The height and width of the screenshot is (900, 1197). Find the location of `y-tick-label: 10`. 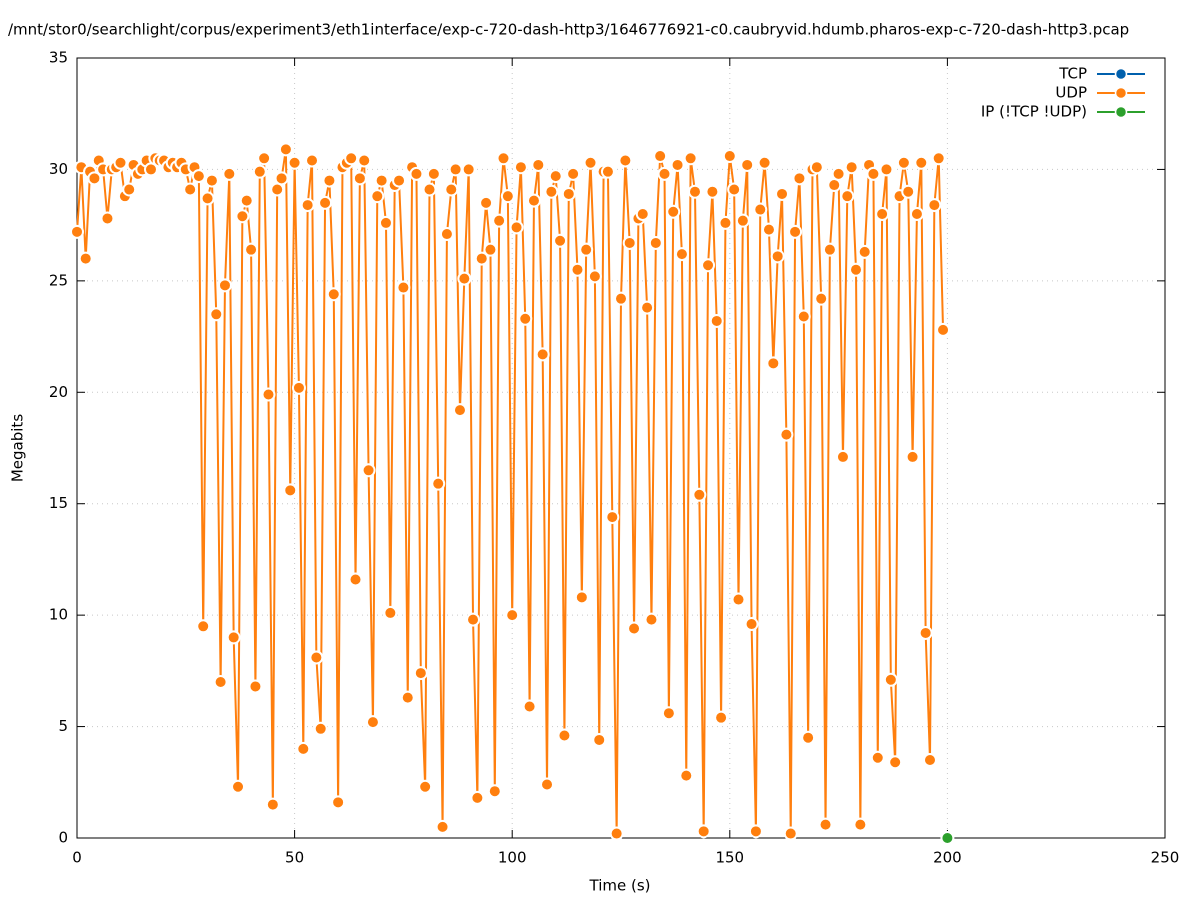

y-tick-label: 10 is located at coordinates (58, 615).